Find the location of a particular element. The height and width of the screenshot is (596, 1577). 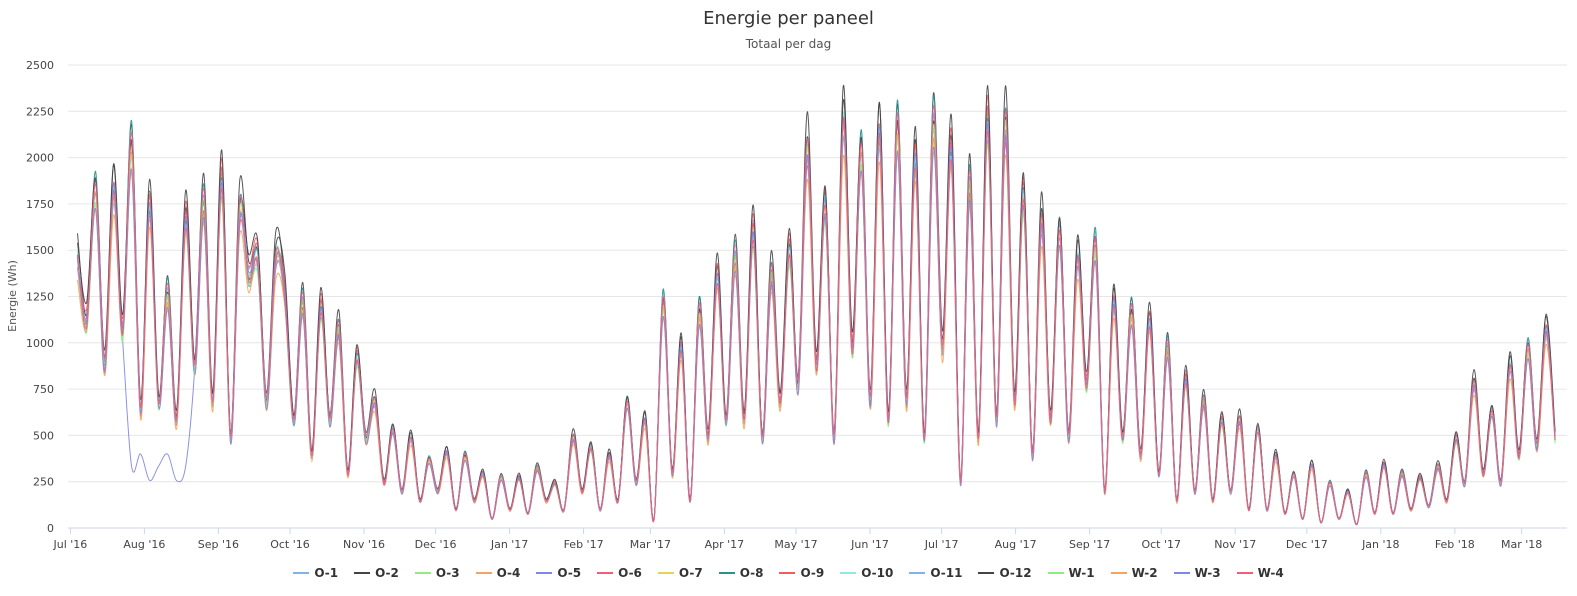

legend-item-o-4: O-4 is located at coordinates (498, 573).